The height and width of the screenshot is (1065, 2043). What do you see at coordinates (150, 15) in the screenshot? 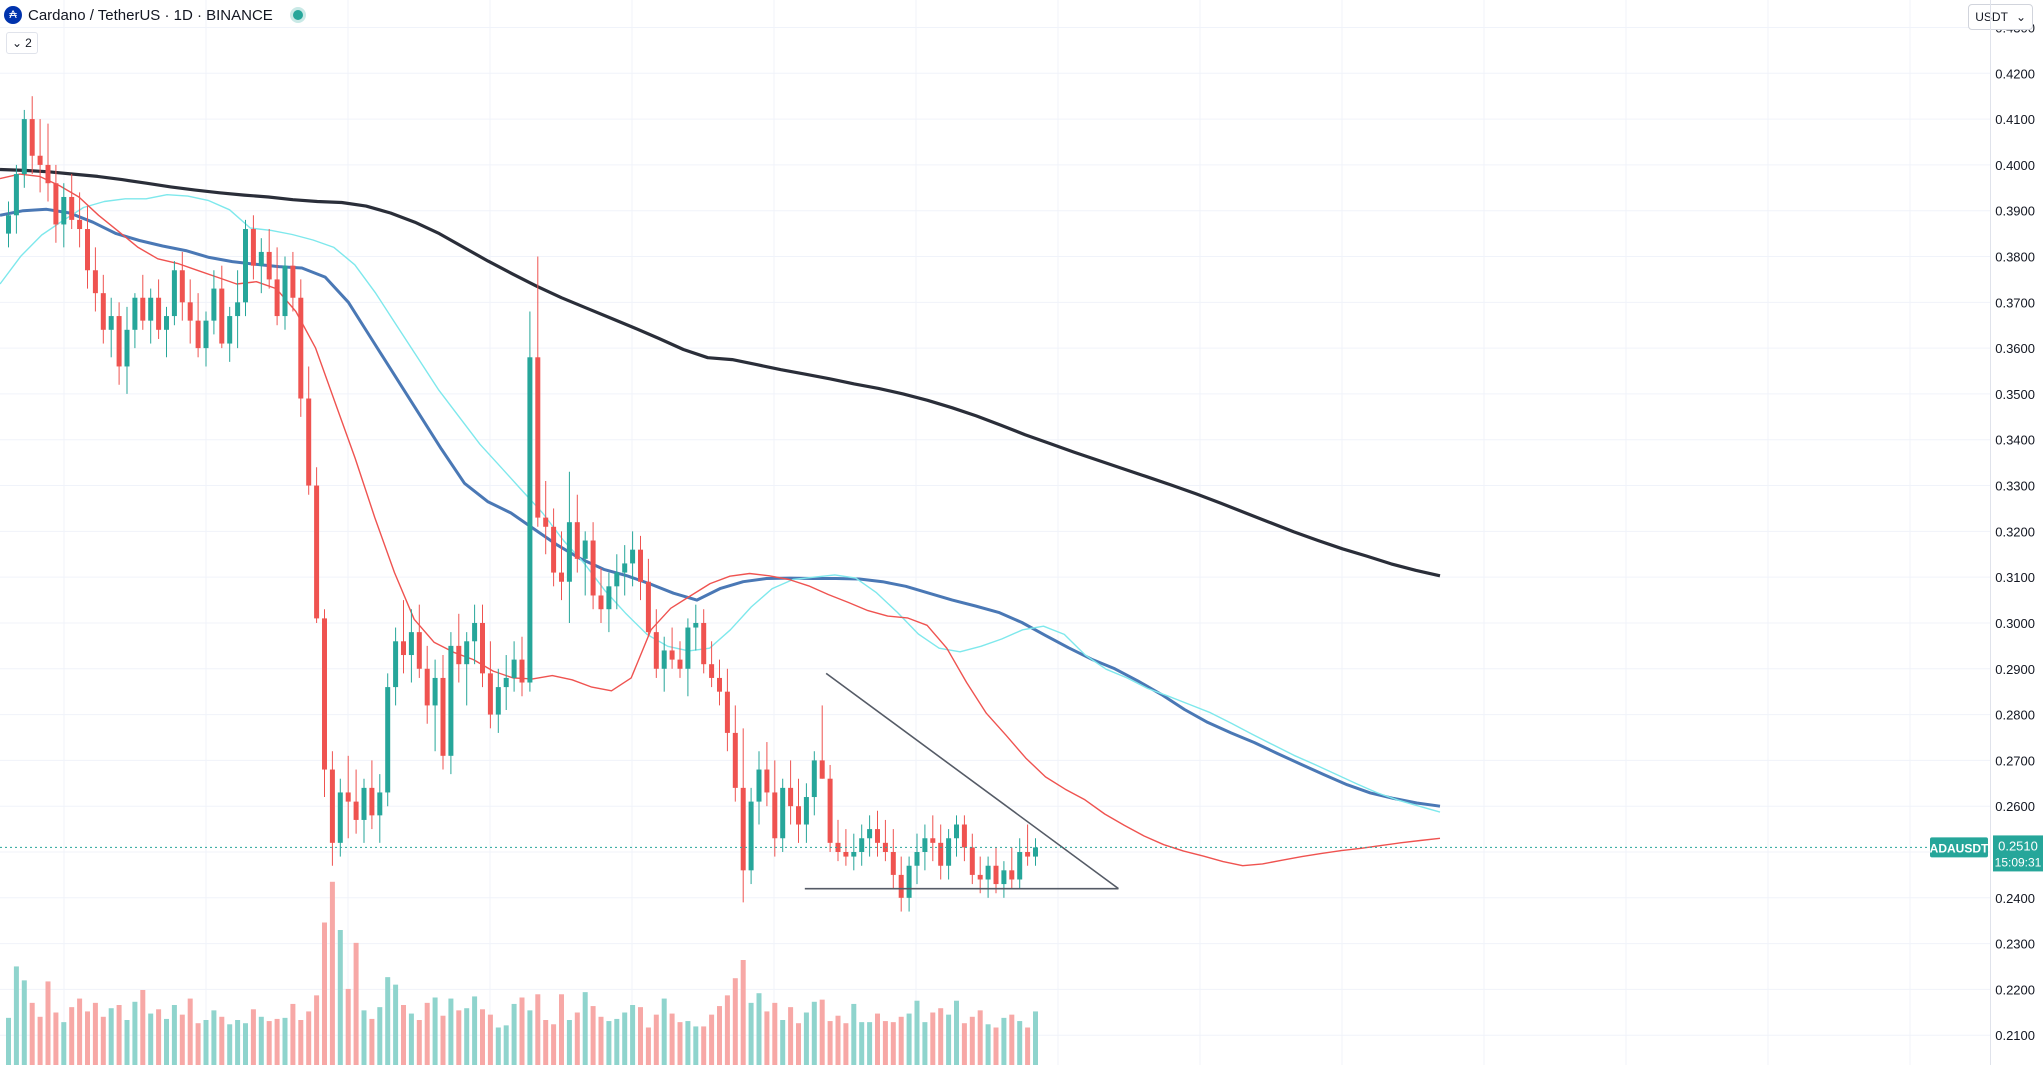
I see `symbol-title: Cardano / TetherUS · 1D · BINANCE` at bounding box center [150, 15].